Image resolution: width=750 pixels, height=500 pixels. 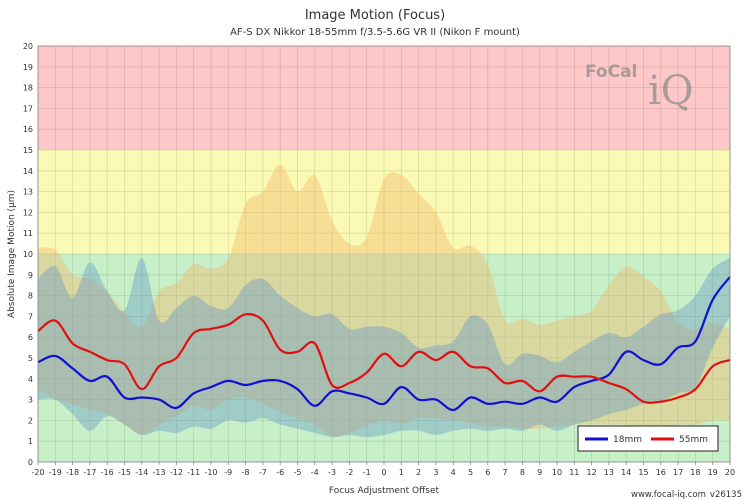 What do you see at coordinates (668, 495) in the screenshot?
I see `footer-site: www.focal-iq.com` at bounding box center [668, 495].